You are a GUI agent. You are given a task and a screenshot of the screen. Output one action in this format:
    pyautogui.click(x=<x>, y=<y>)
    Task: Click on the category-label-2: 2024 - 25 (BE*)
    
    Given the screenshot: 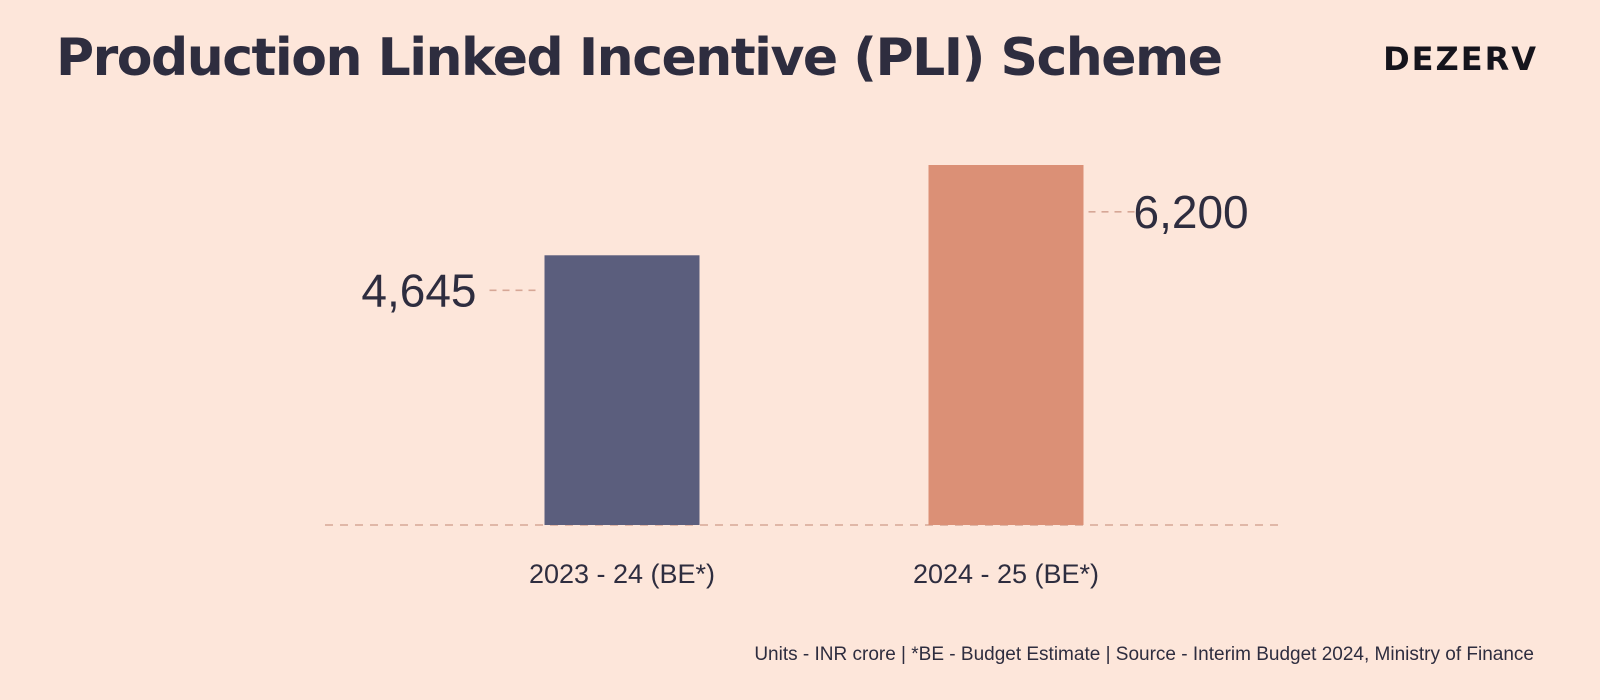 What is the action you would take?
    pyautogui.click(x=1006, y=574)
    